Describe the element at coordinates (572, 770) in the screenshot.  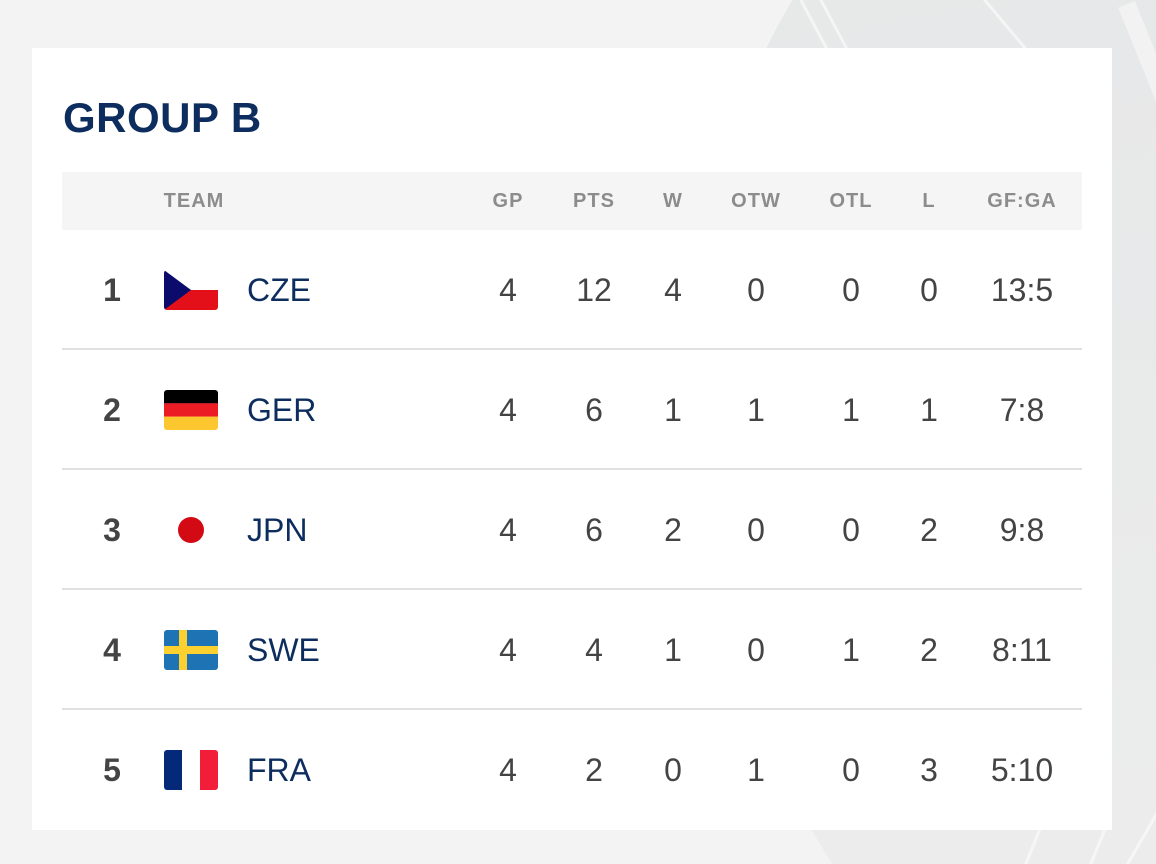
I see `table-row: 5 FRA 4 2 0 1 0 3 5:10` at that location.